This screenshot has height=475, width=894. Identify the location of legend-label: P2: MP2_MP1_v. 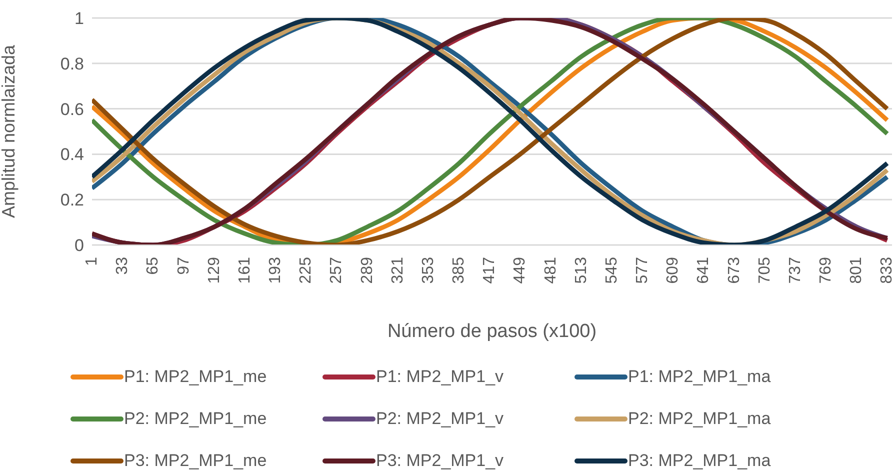
(440, 419).